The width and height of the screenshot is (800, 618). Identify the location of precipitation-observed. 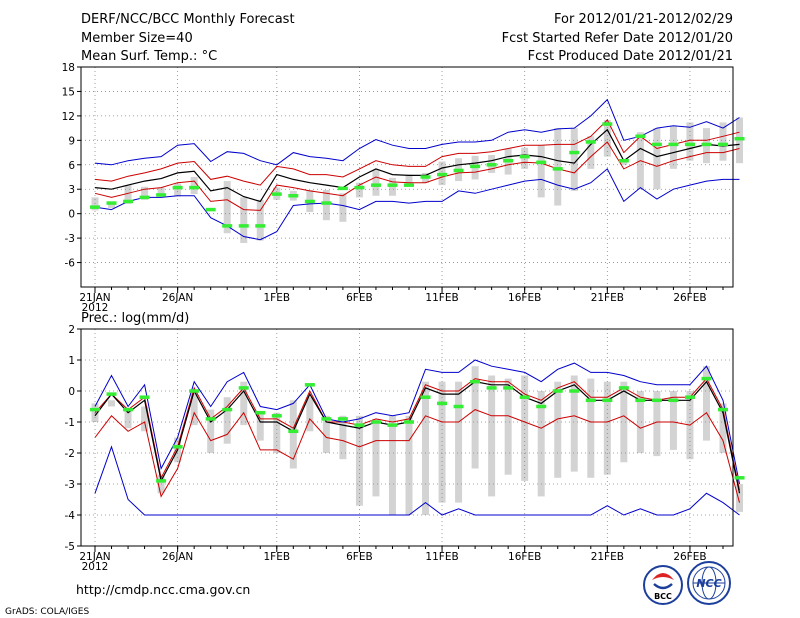
(417, 429).